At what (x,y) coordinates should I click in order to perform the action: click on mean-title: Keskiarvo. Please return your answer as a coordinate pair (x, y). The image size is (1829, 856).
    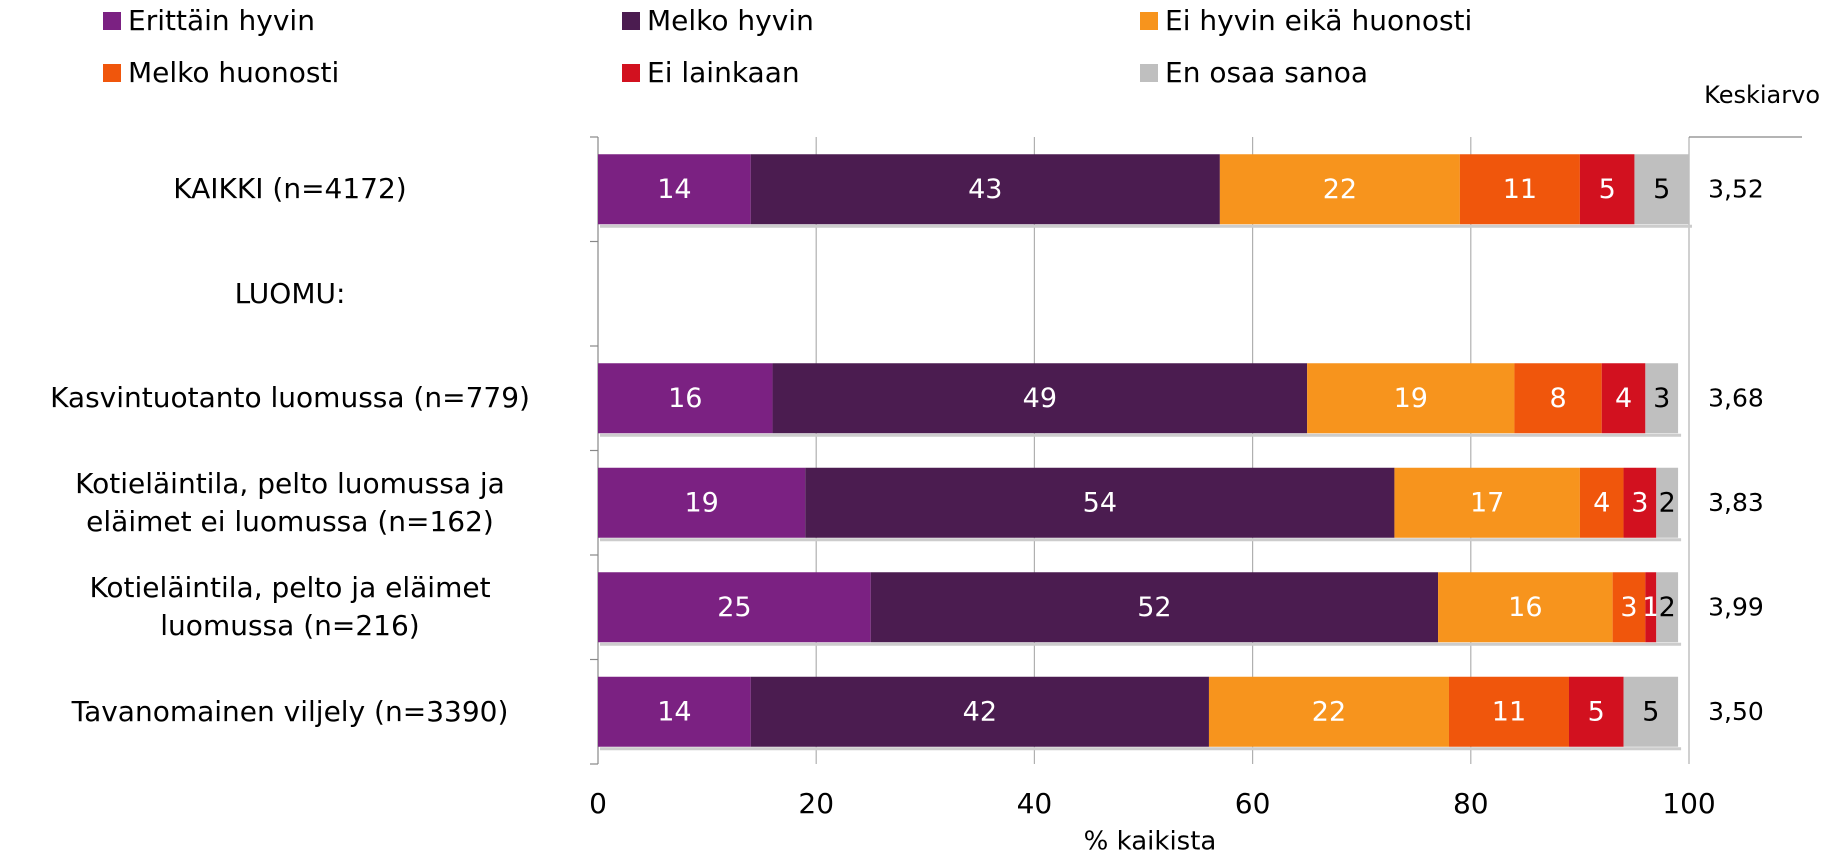
    Looking at the image, I should click on (1762, 95).